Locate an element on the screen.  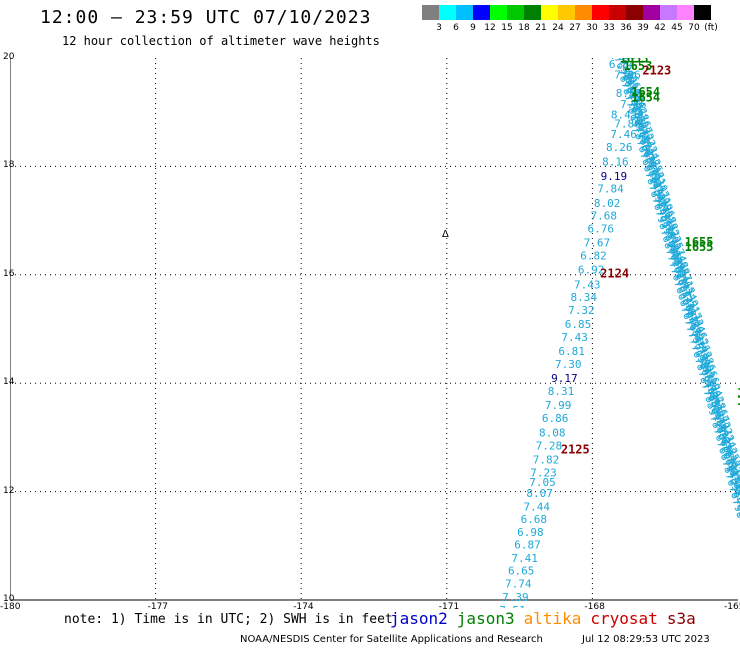
y-tick-label: 12 is located at coordinates (9, 490).